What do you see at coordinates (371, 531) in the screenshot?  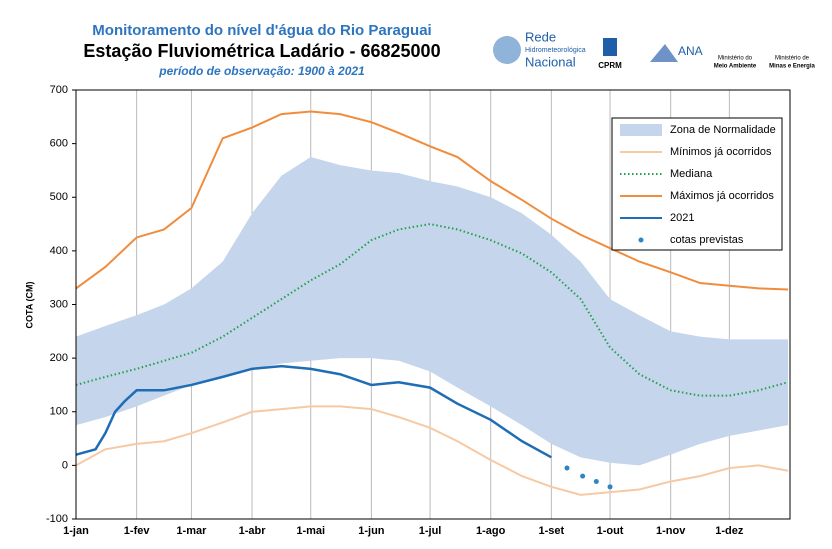 I see `x-tick-label: 1-jun` at bounding box center [371, 531].